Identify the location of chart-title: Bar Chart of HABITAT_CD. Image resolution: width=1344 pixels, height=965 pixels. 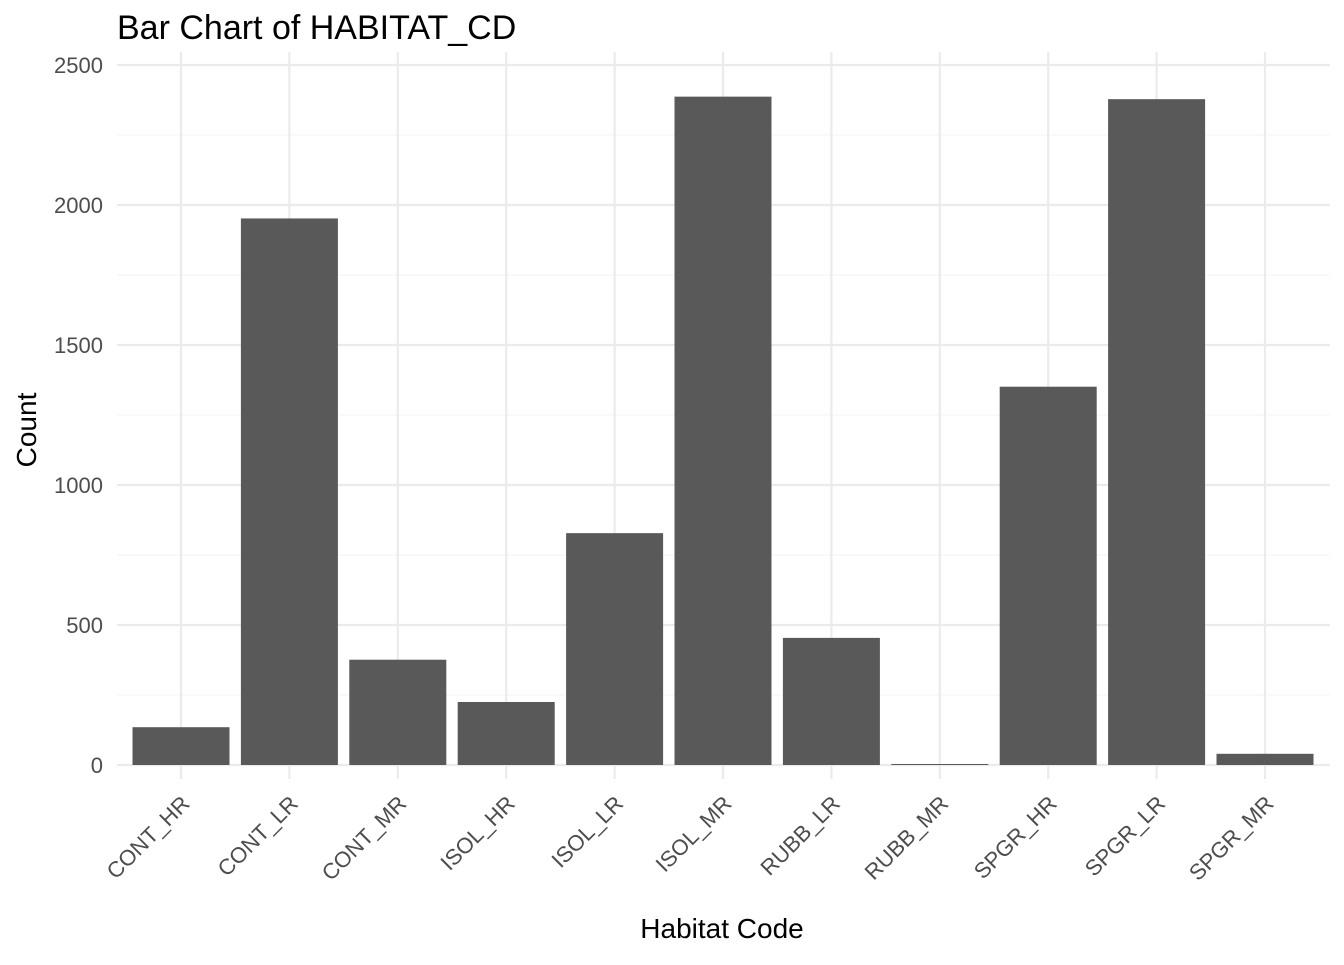
(316, 28).